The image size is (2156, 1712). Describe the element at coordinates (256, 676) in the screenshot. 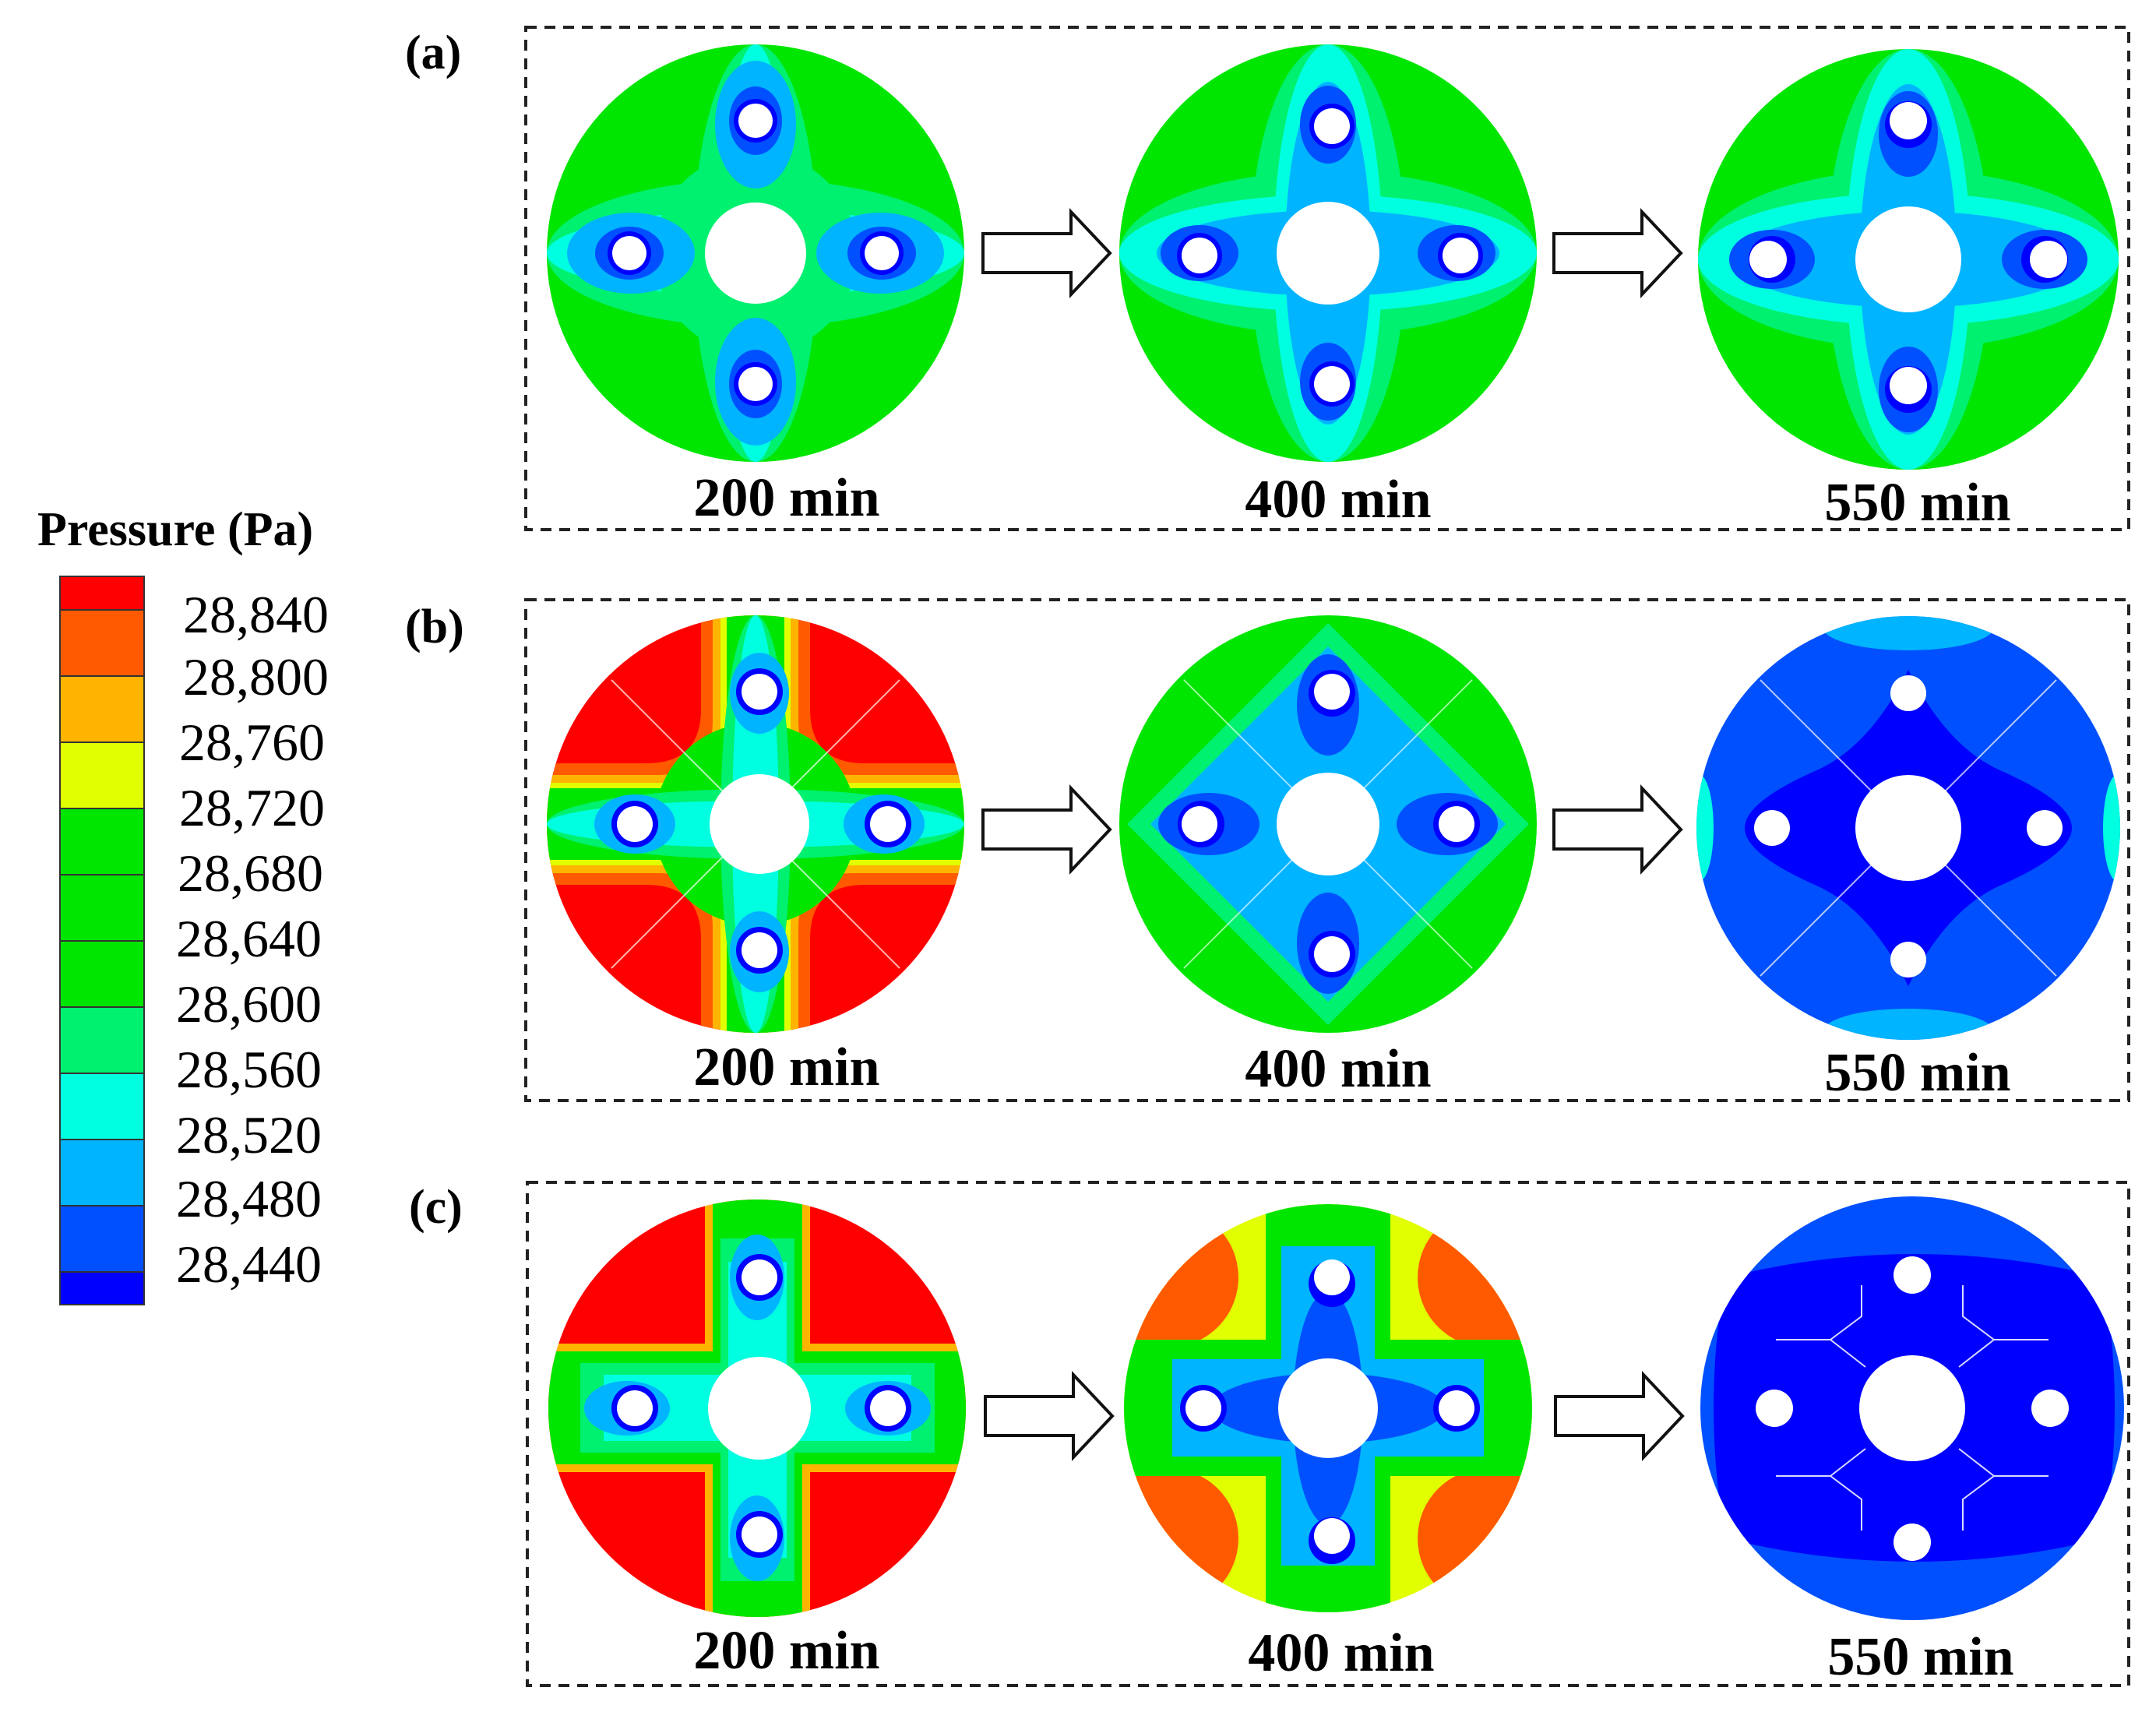

I see `legend-tick-label: 28,800` at that location.